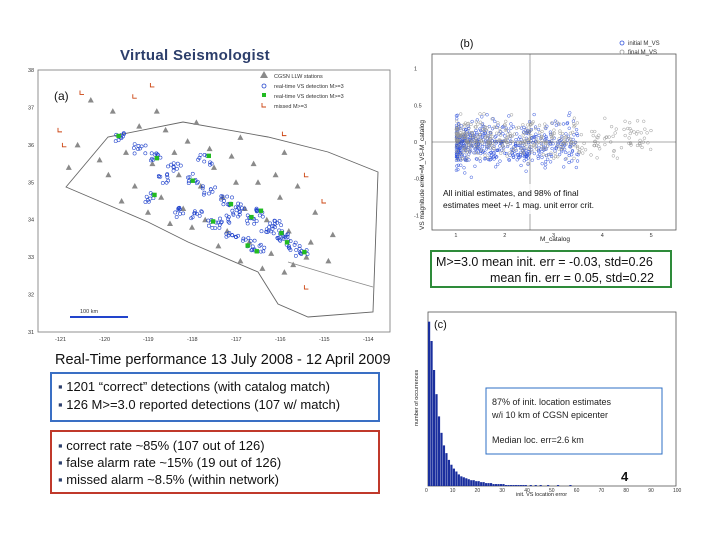  What do you see at coordinates (280, 340) in the screenshot?
I see `map-x-tick: -116` at bounding box center [280, 340].